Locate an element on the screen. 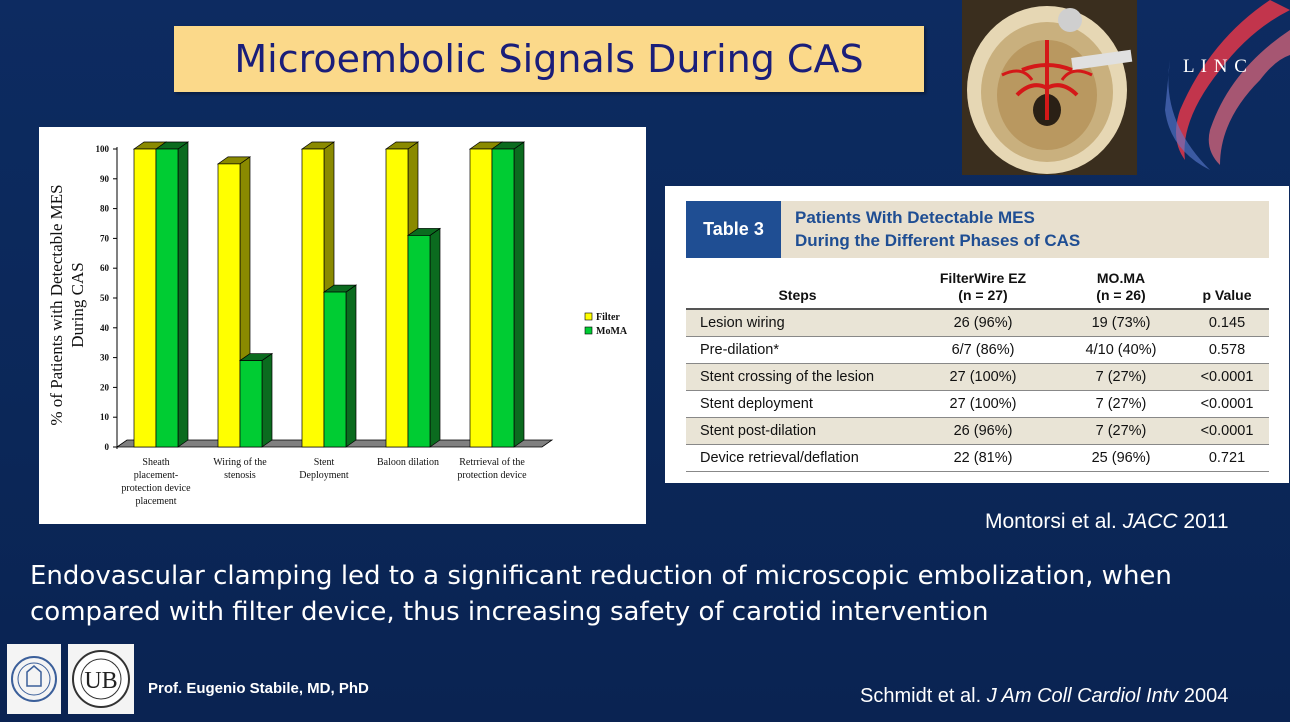 The width and height of the screenshot is (1290, 722). cell-step: Stent post-dilation is located at coordinates (797, 431).